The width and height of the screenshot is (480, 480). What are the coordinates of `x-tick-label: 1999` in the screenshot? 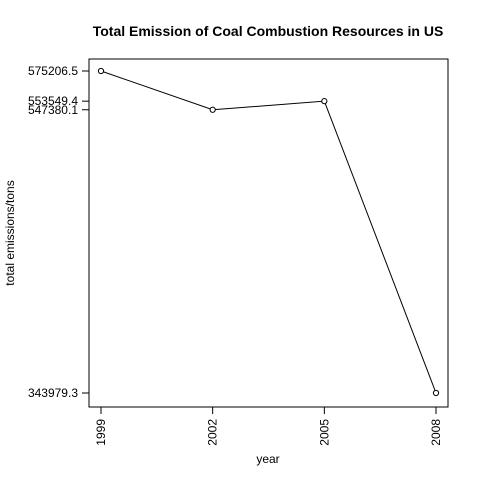 It's located at (101, 432).